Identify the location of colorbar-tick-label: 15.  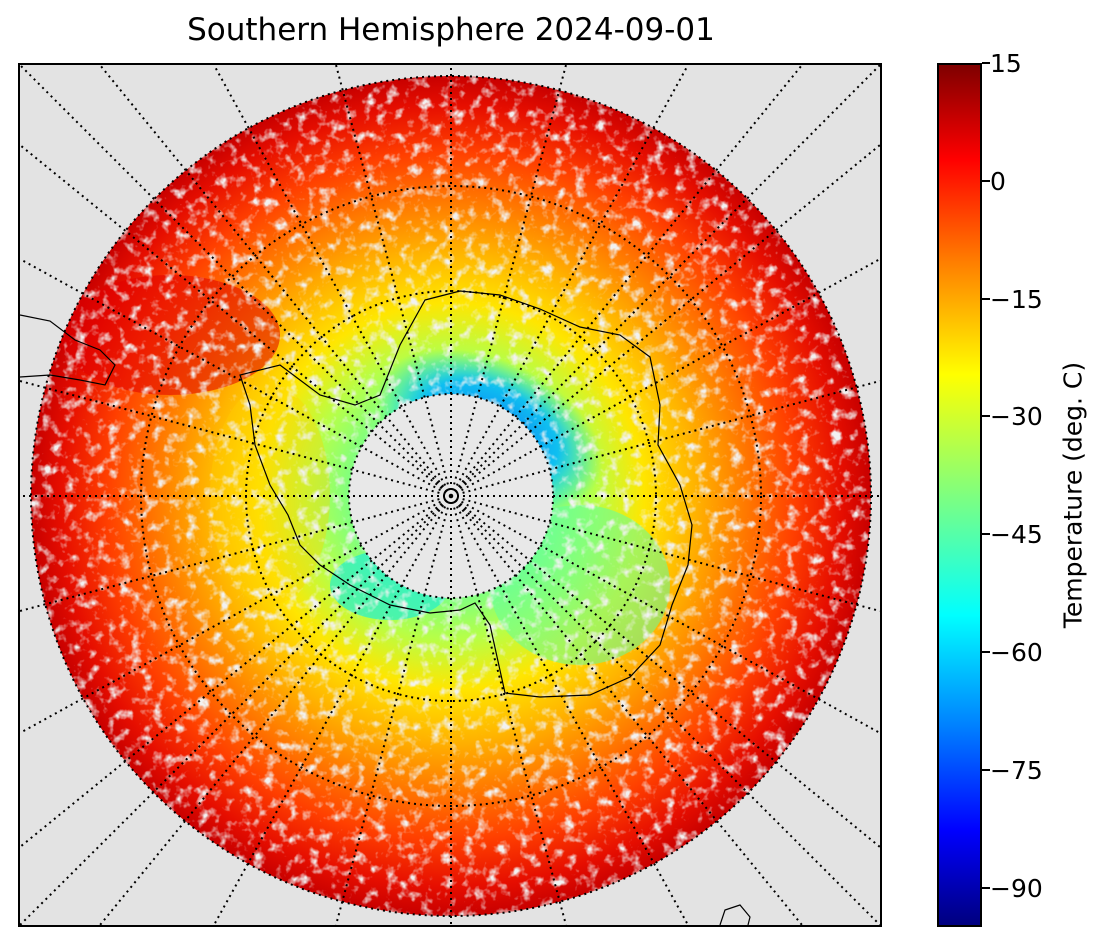
(1006, 63).